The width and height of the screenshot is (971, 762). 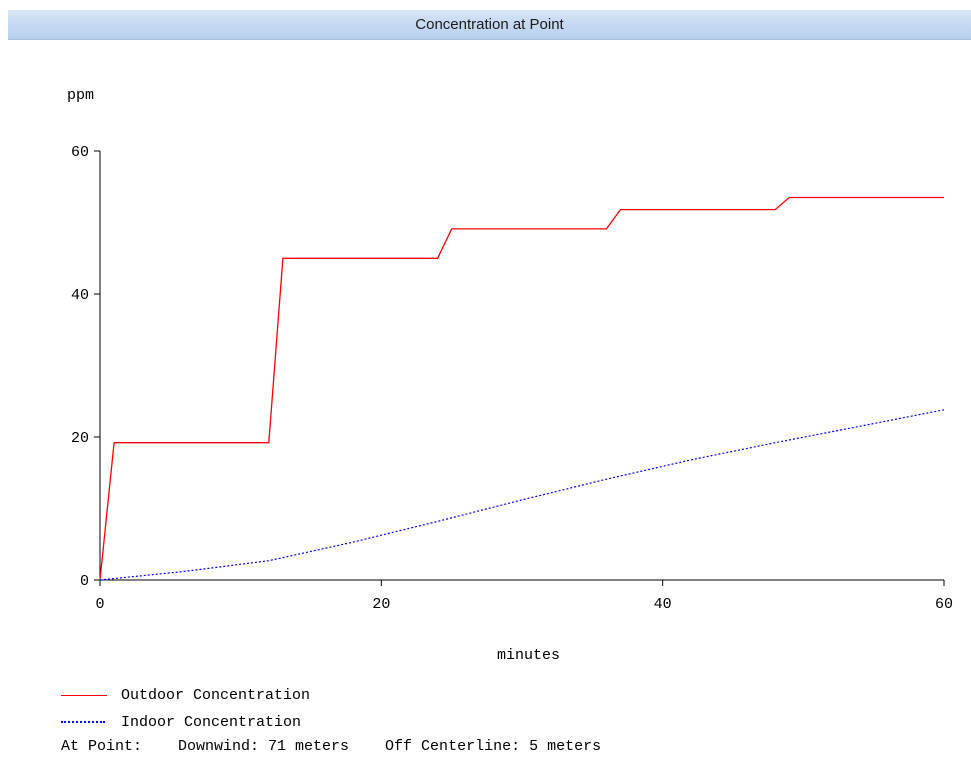 What do you see at coordinates (381, 604) in the screenshot?
I see `x-tick-label: 20` at bounding box center [381, 604].